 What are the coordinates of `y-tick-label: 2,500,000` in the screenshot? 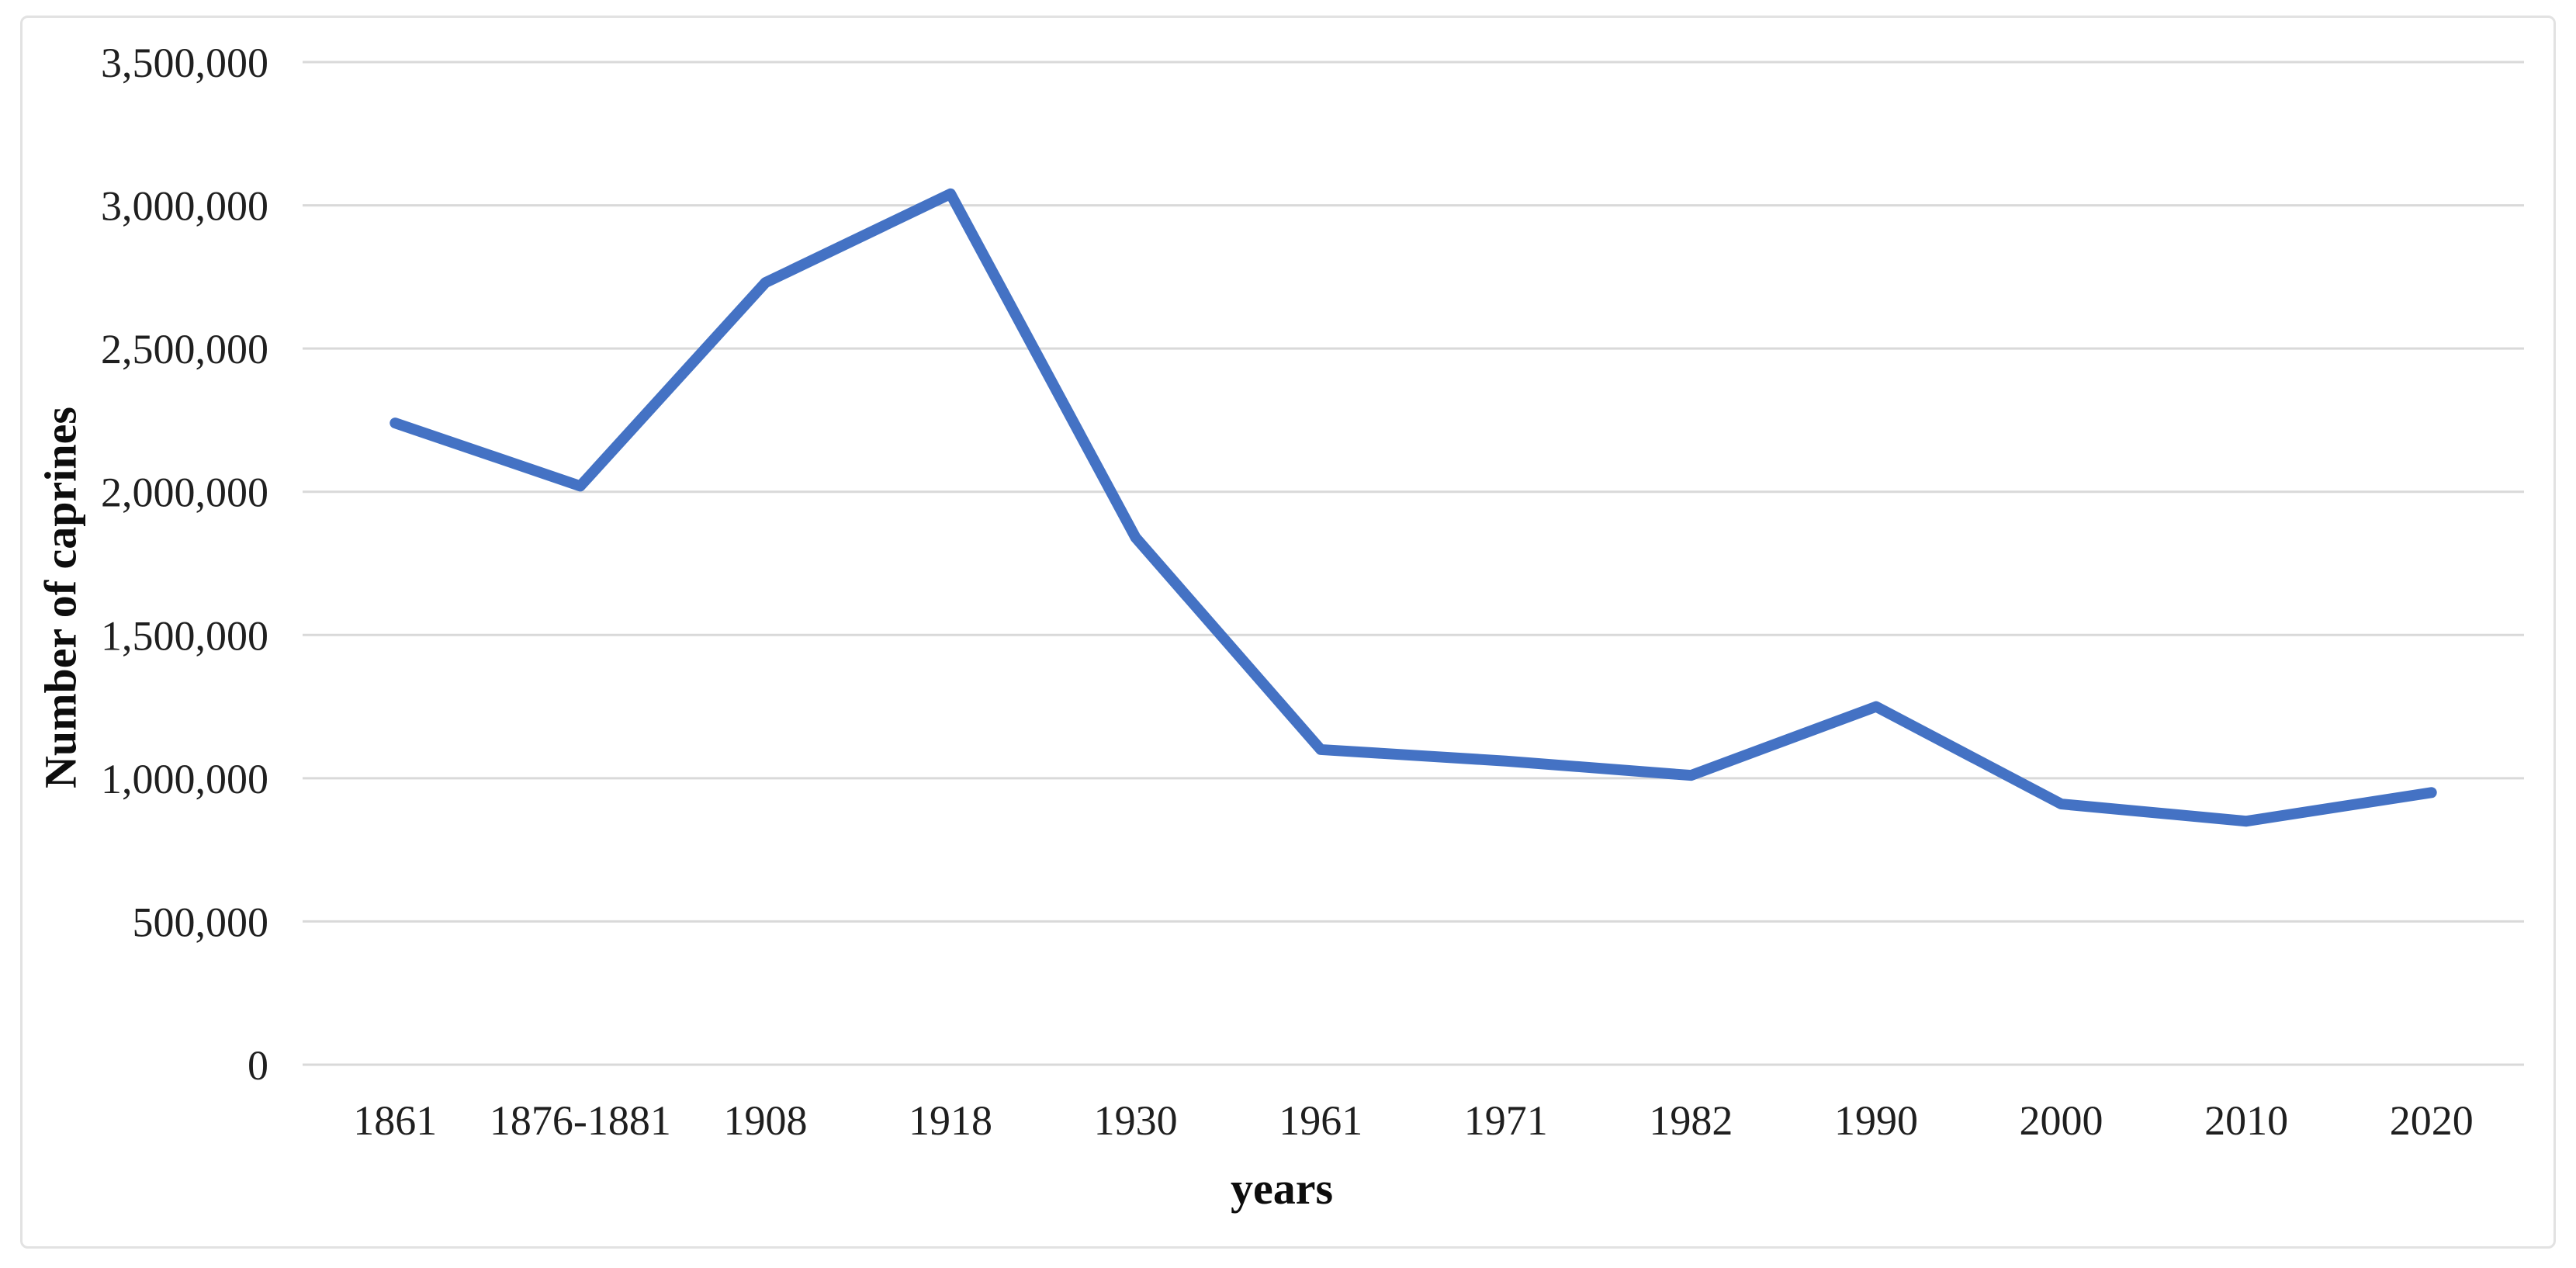 It's located at (184, 349).